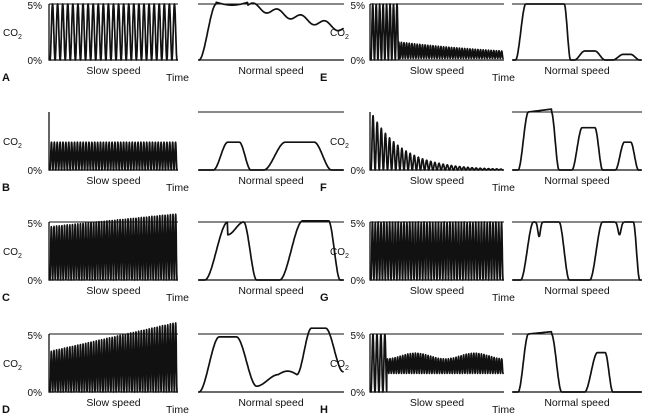 This screenshot has width=650, height=419. Describe the element at coordinates (324, 410) in the screenshot. I see `panel-letter: H` at that location.